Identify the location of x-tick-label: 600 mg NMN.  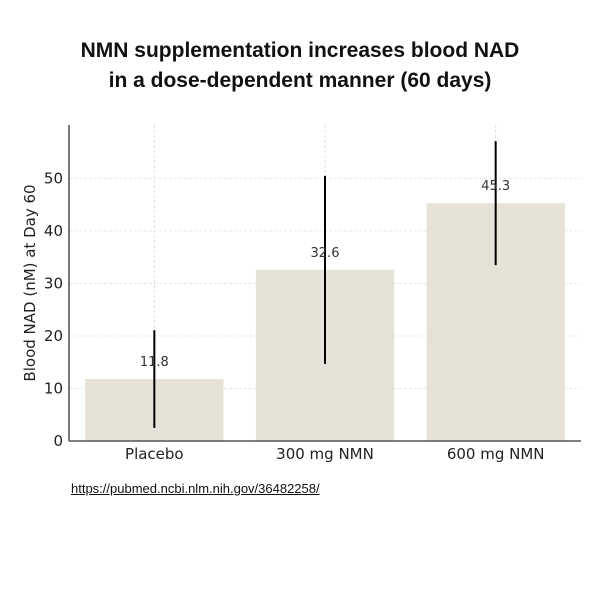
(496, 454).